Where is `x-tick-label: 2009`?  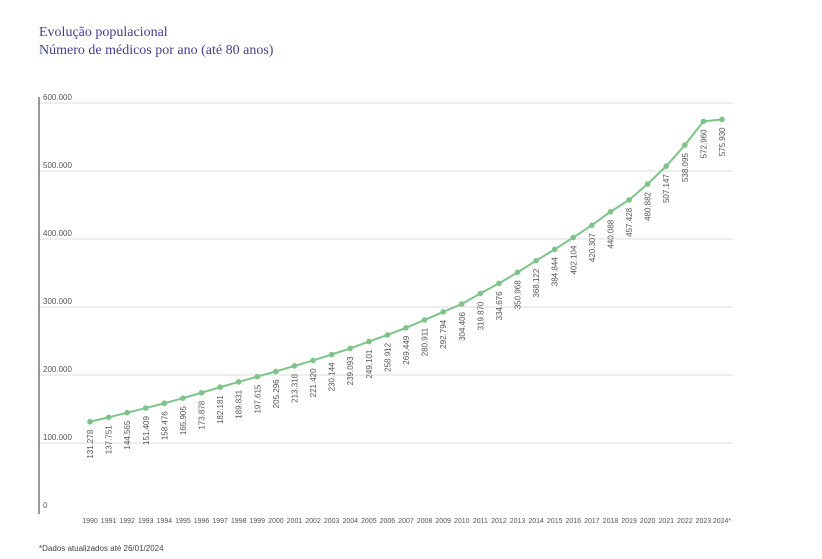 x-tick-label: 2009 is located at coordinates (443, 521).